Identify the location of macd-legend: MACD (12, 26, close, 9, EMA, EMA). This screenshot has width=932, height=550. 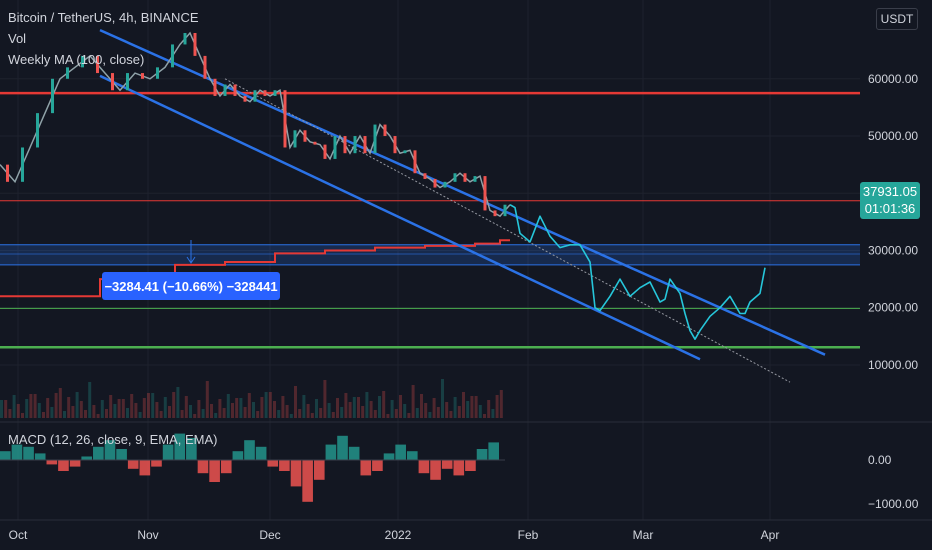
(113, 439).